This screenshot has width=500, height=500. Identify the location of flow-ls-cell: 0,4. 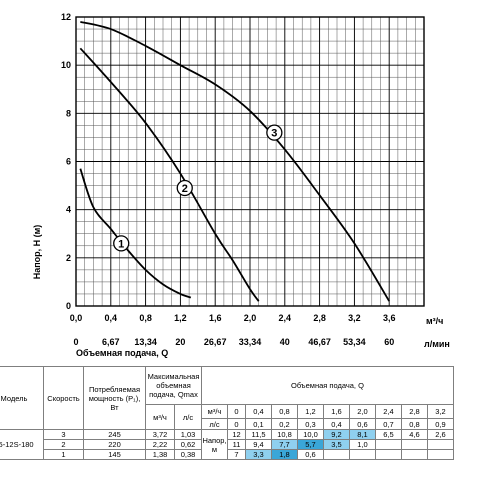
(336, 424).